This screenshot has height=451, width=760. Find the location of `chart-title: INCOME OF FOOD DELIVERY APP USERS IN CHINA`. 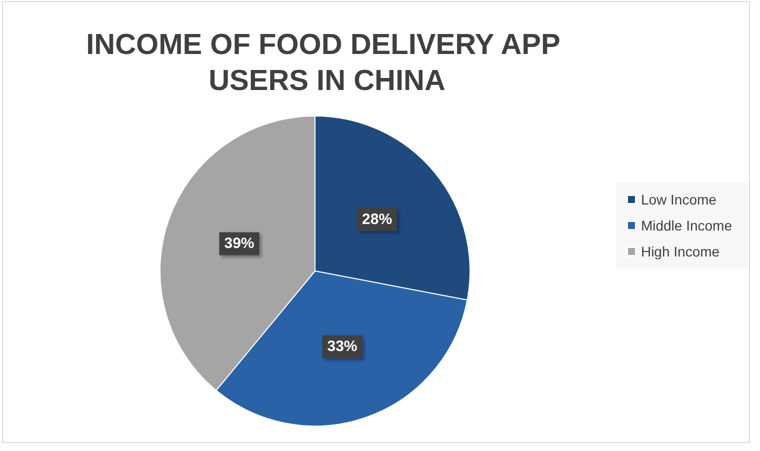

chart-title: INCOME OF FOOD DELIVERY APP USERS IN CHINA is located at coordinates (327, 63).